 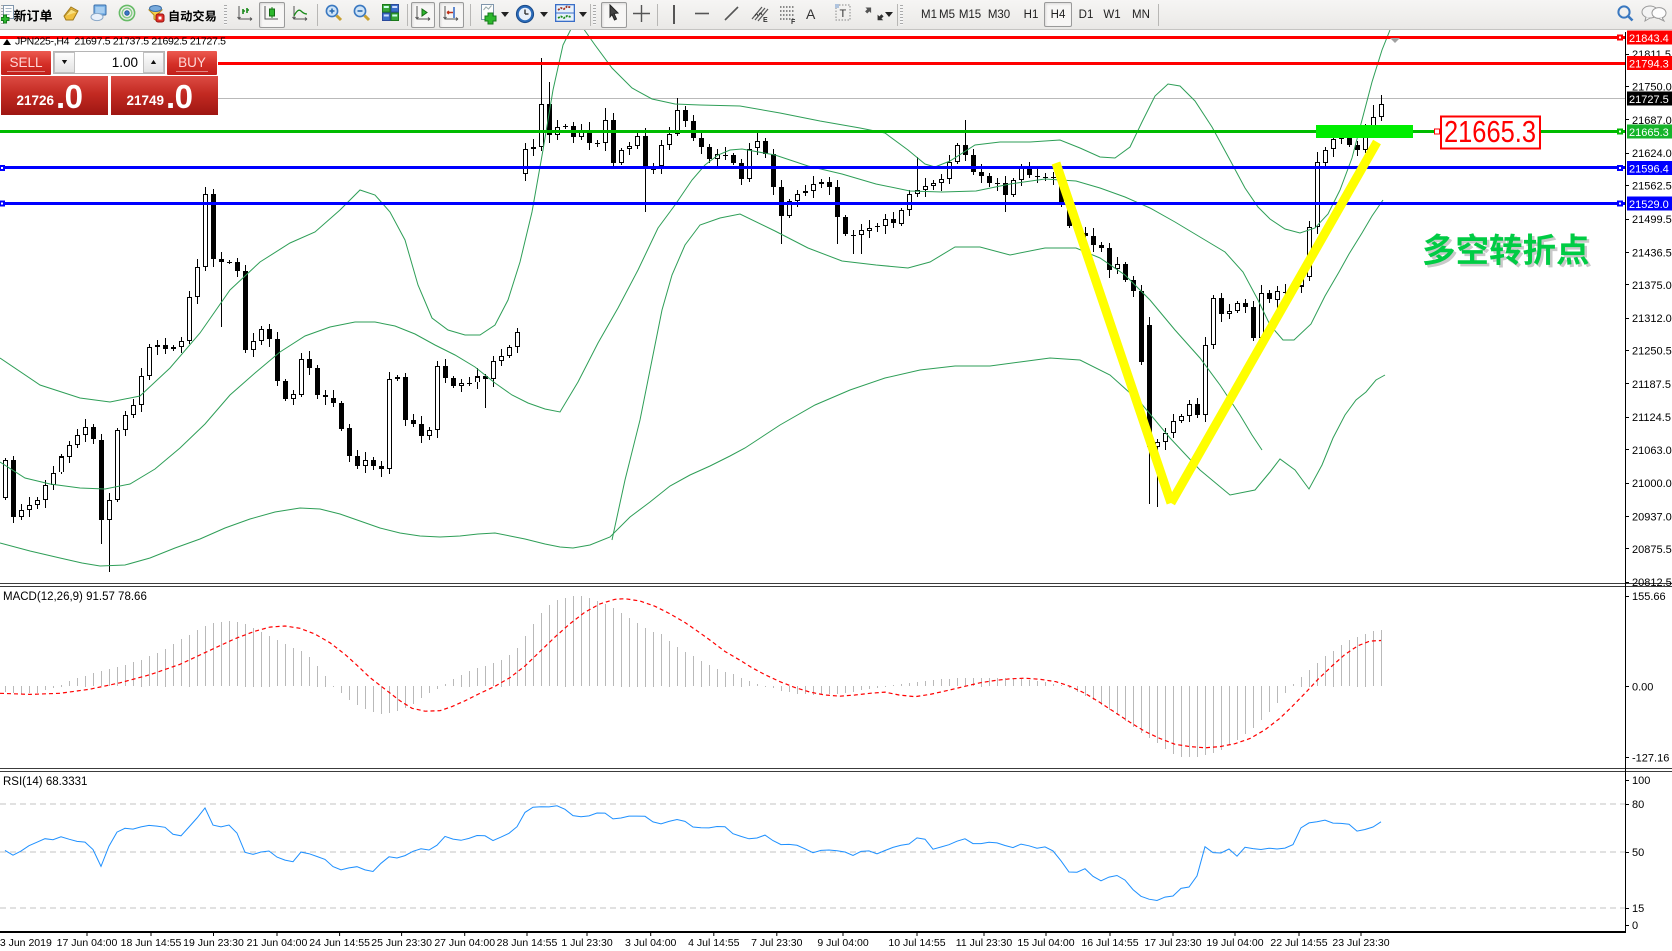 What do you see at coordinates (1652, 517) in the screenshot?
I see `svg-text: 20937.0` at bounding box center [1652, 517].